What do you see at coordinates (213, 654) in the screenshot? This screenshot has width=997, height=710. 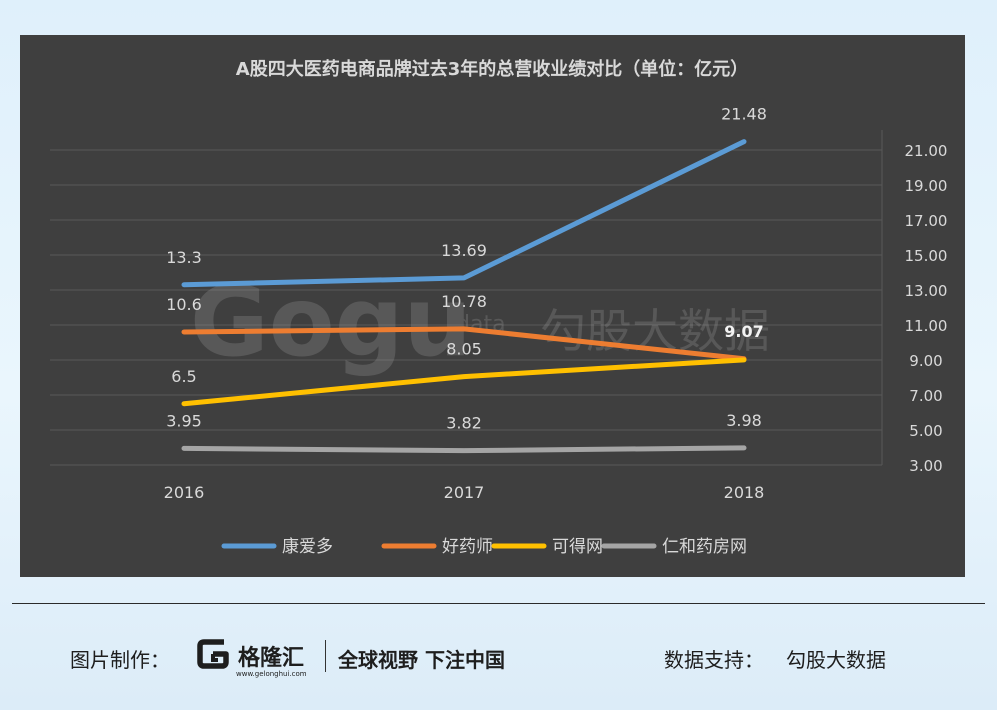 I see `gelonghui-logo-icon` at bounding box center [213, 654].